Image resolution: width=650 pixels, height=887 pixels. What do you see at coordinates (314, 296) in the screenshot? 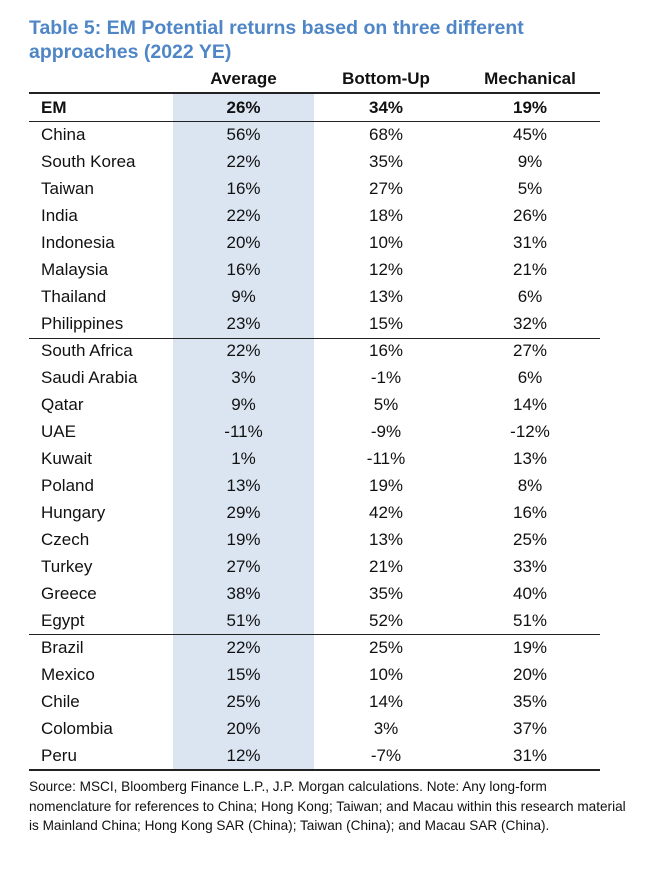
I see `table-row: Thailand 9% 13% 6%` at bounding box center [314, 296].